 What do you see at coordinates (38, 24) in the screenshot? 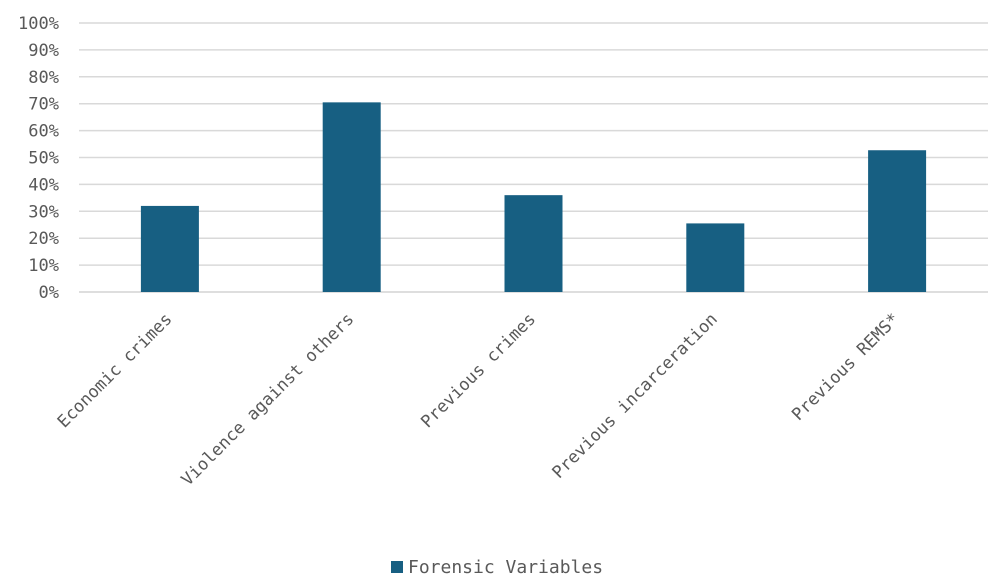
I see `y-tick-label: 100%` at bounding box center [38, 24].